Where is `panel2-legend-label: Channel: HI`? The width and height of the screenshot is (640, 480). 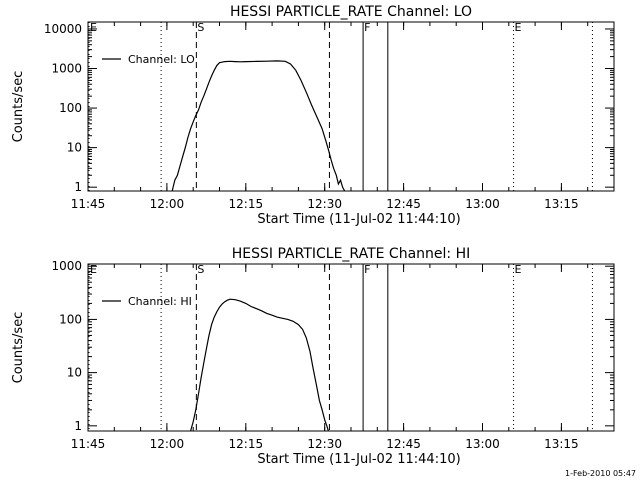 panel2-legend-label: Channel: HI is located at coordinates (160, 301).